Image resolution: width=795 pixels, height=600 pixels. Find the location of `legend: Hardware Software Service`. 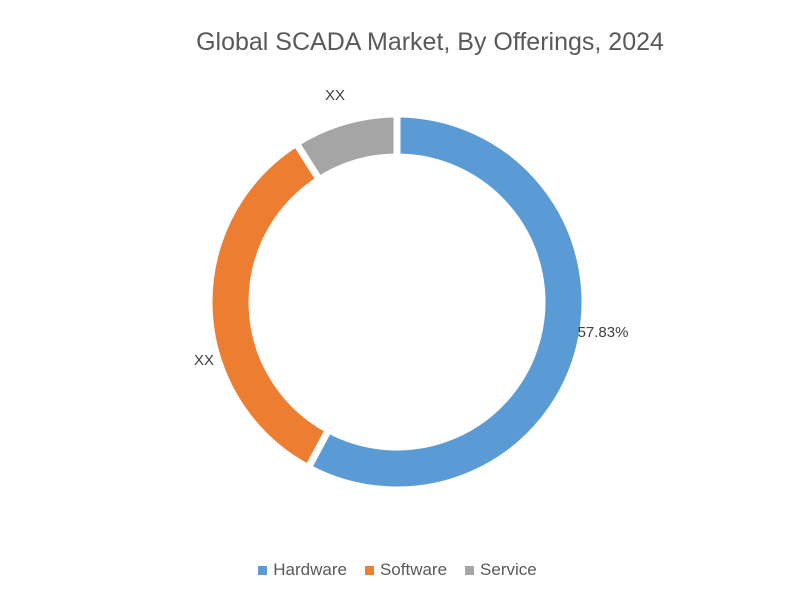

legend: Hardware Software Service is located at coordinates (397, 570).